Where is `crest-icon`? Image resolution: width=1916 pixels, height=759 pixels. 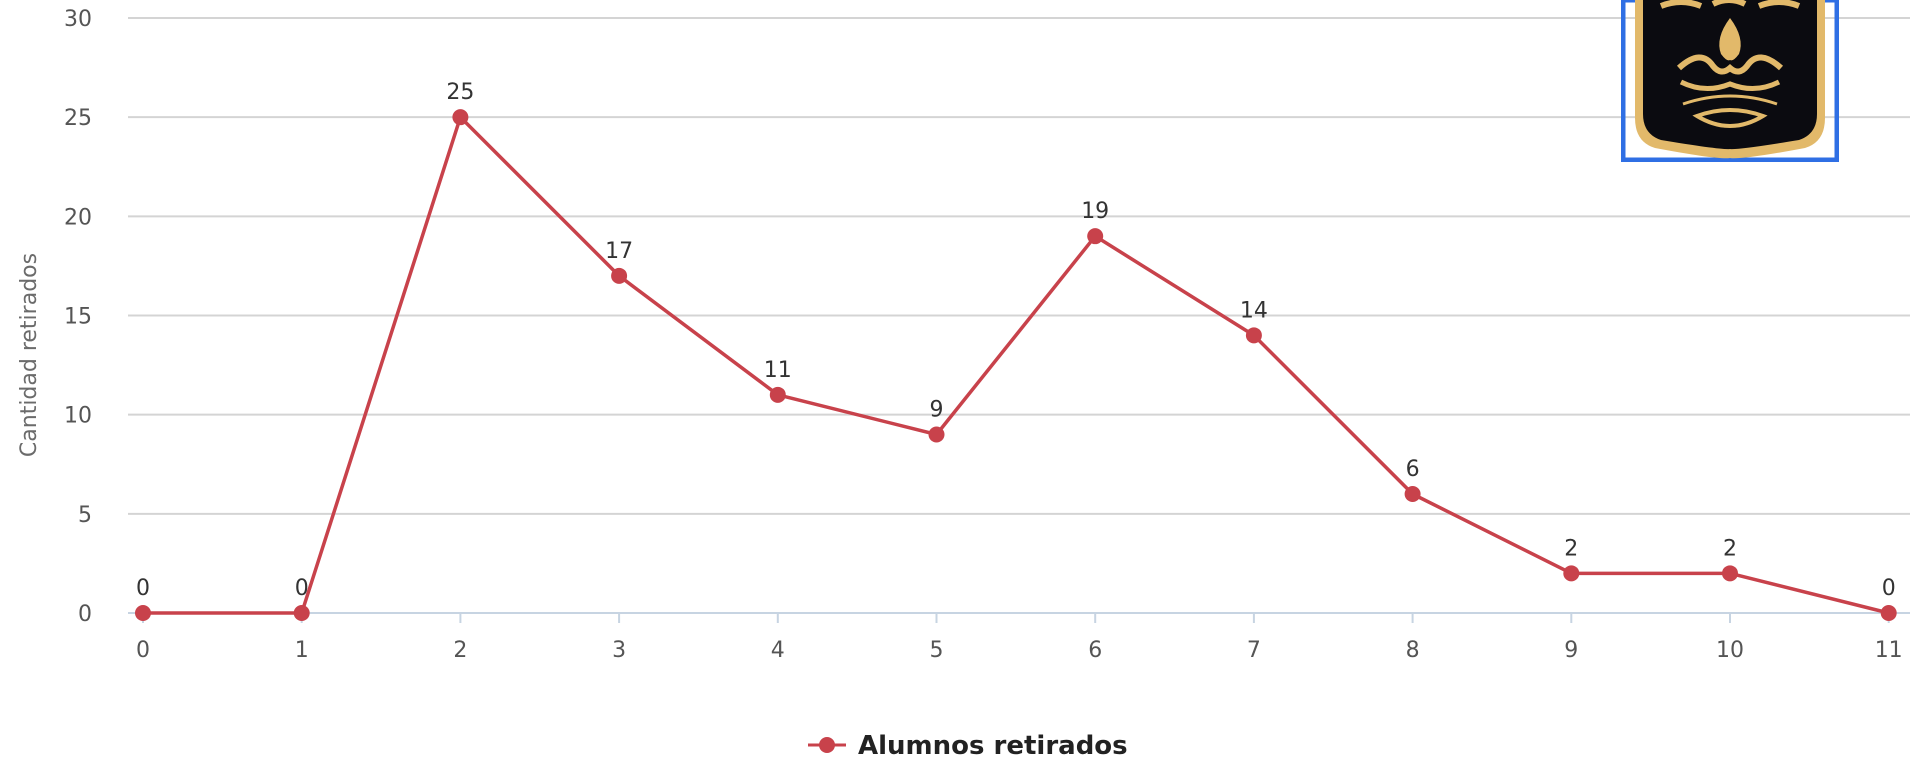 crest-icon is located at coordinates (1730, 81).